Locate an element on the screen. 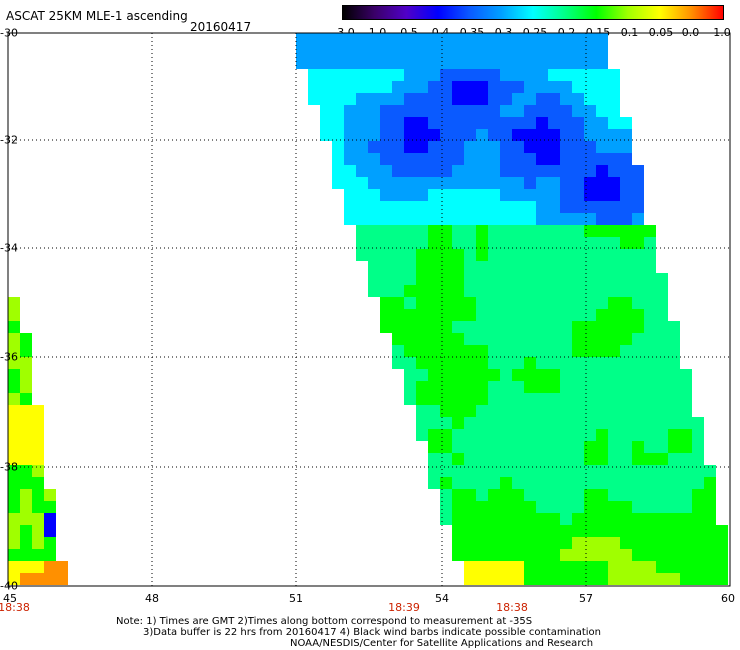 This screenshot has width=740, height=650. time-label: 18:38 is located at coordinates (512, 607).